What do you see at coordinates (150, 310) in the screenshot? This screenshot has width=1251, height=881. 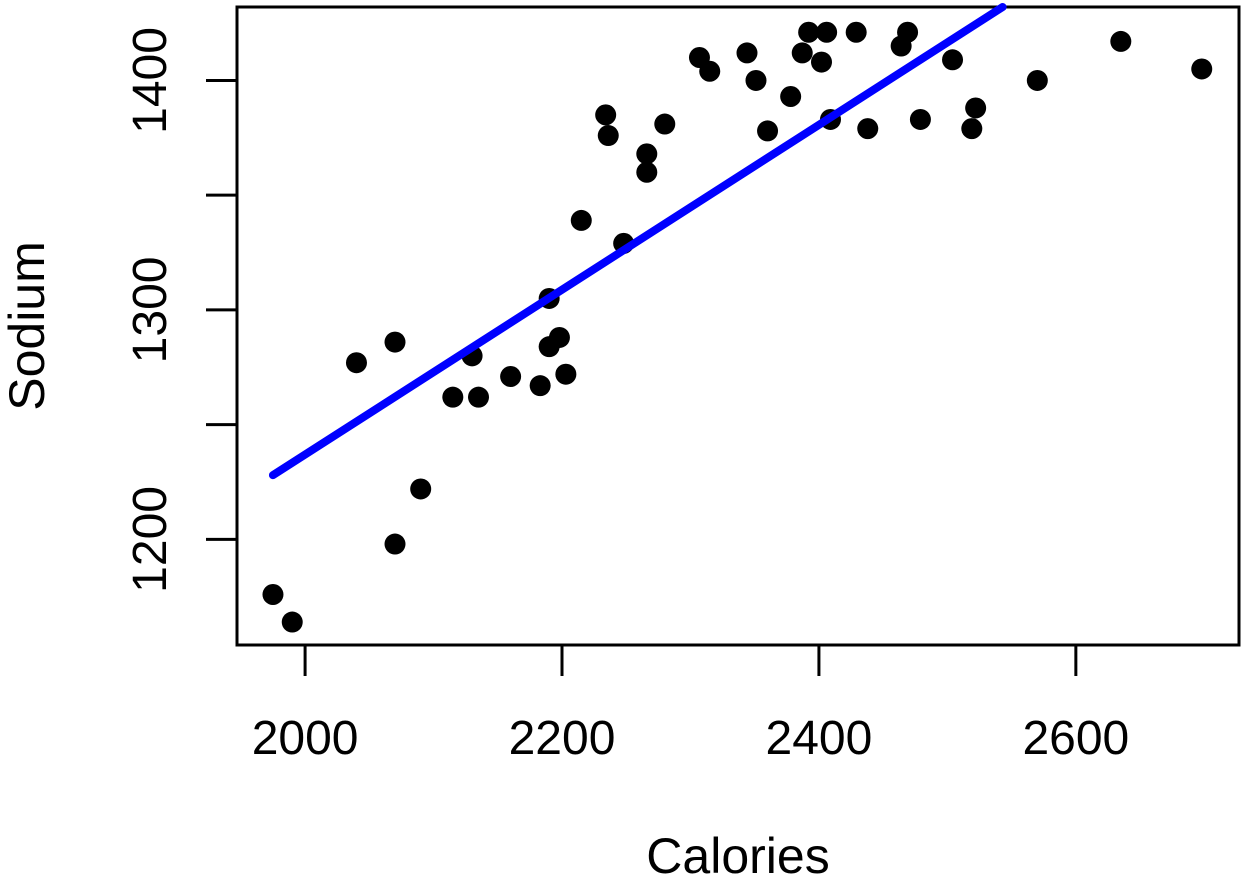 I see `y-tick-label: 1300` at bounding box center [150, 310].